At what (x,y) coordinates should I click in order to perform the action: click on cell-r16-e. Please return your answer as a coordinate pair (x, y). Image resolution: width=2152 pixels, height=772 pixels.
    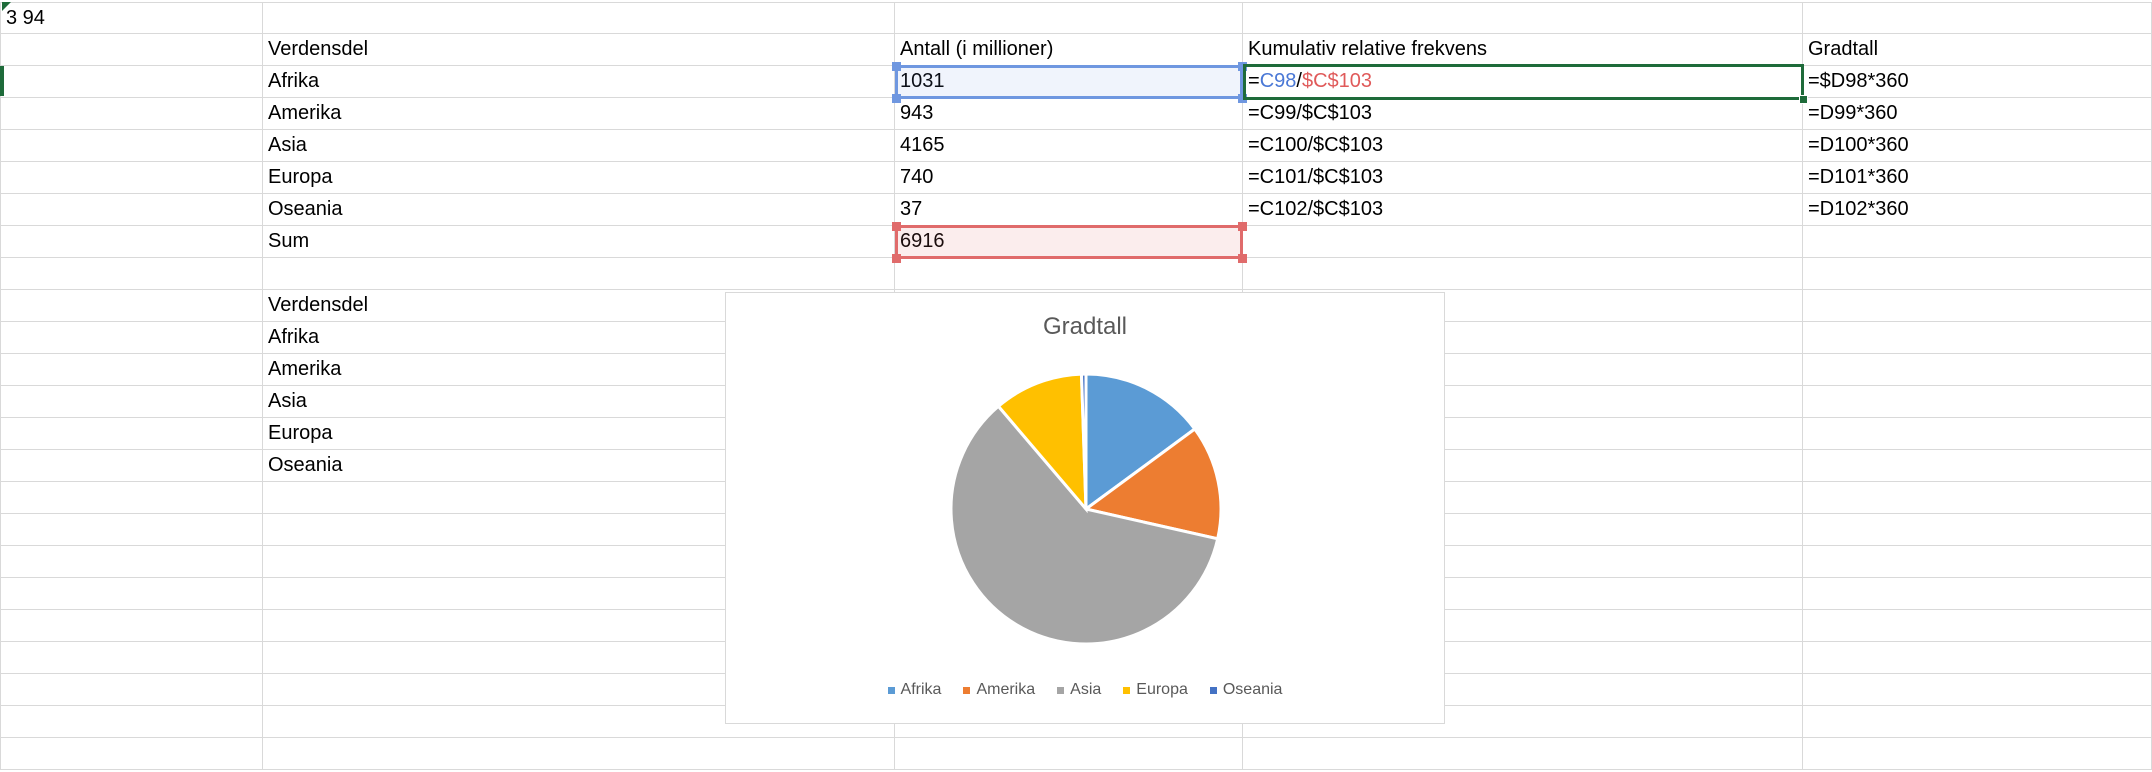
    Looking at the image, I should click on (1977, 498).